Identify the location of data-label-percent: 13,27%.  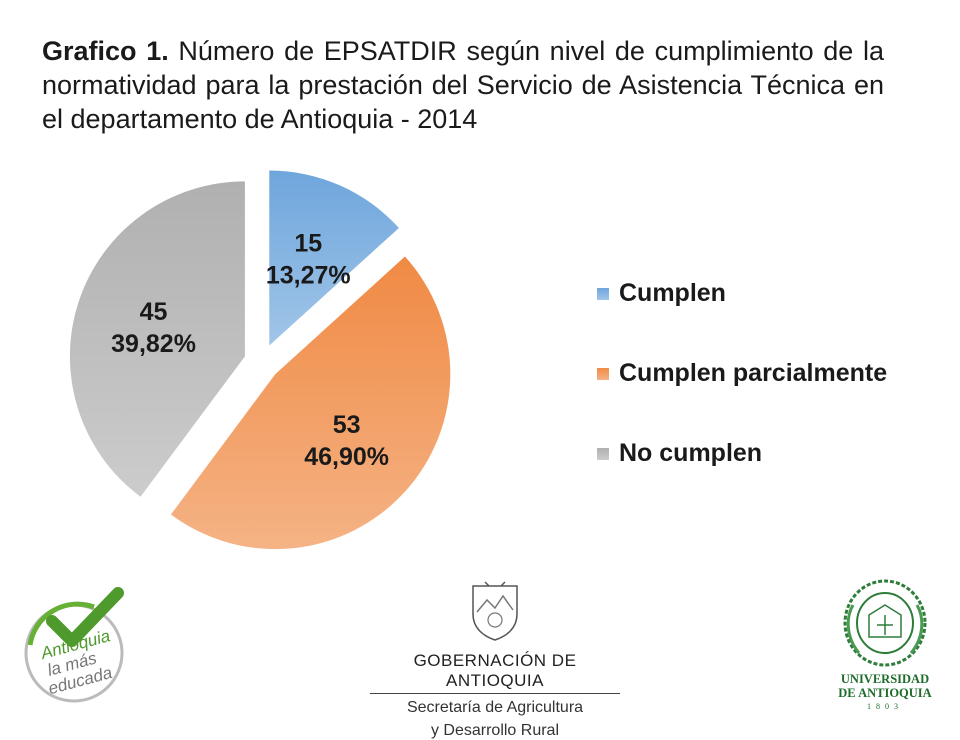
(308, 276).